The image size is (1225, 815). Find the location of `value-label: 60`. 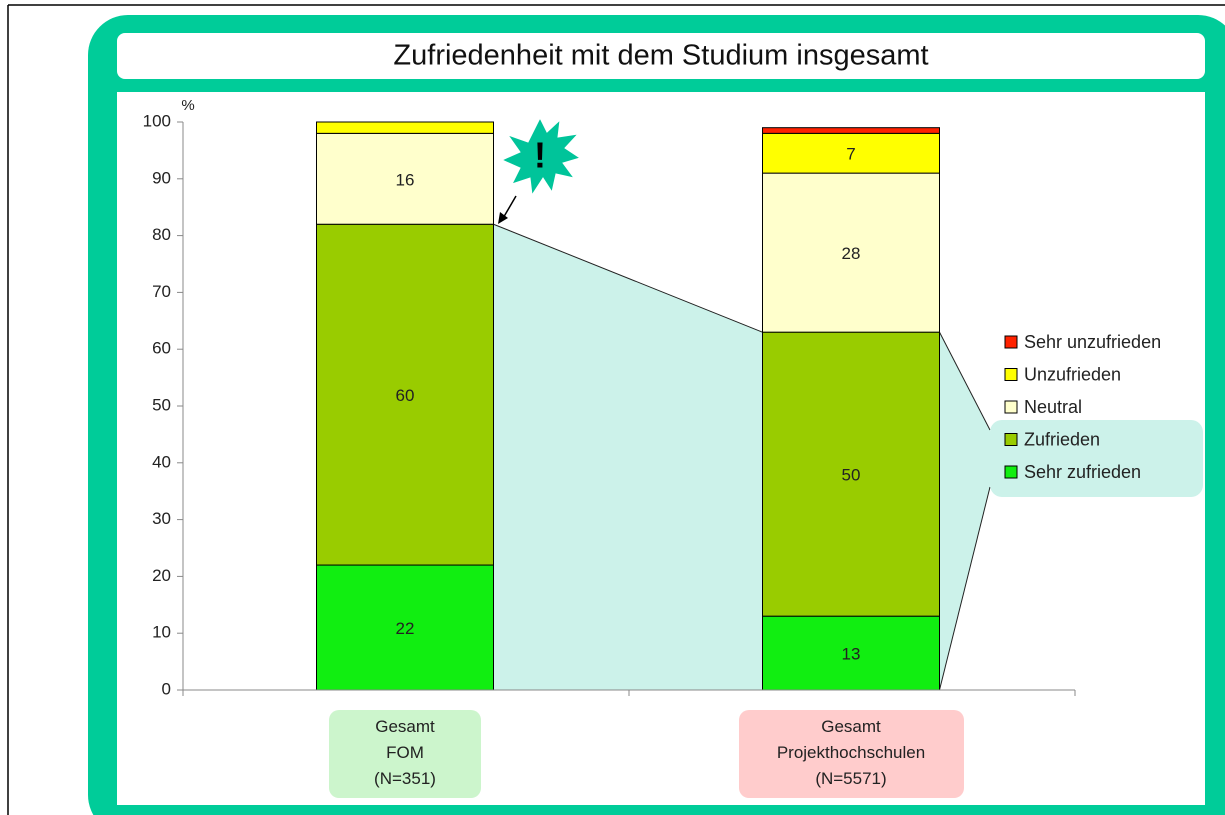

value-label: 60 is located at coordinates (405, 395).